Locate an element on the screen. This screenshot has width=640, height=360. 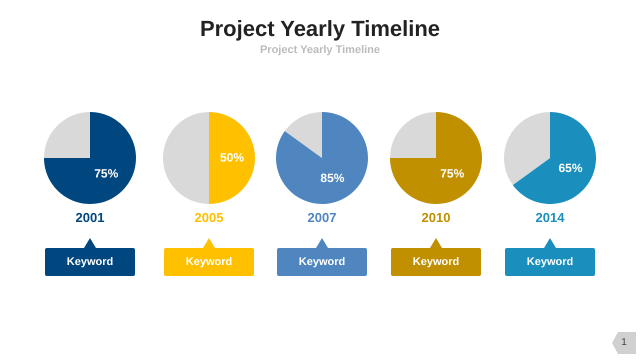
text: 1 is located at coordinates (624, 343).